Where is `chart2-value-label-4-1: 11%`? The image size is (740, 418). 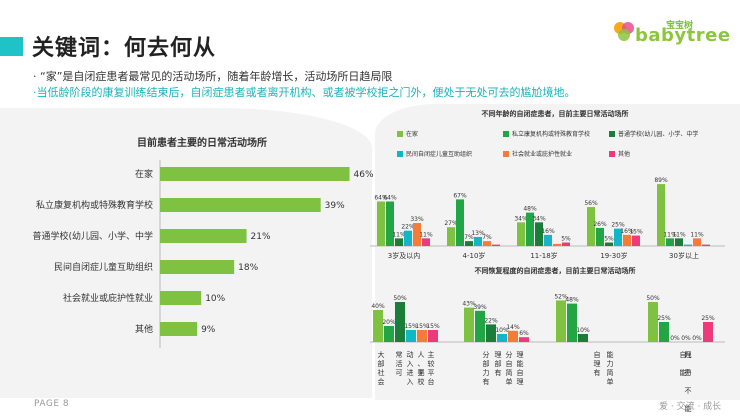
chart2-value-label-4-1: 11% is located at coordinates (670, 234).